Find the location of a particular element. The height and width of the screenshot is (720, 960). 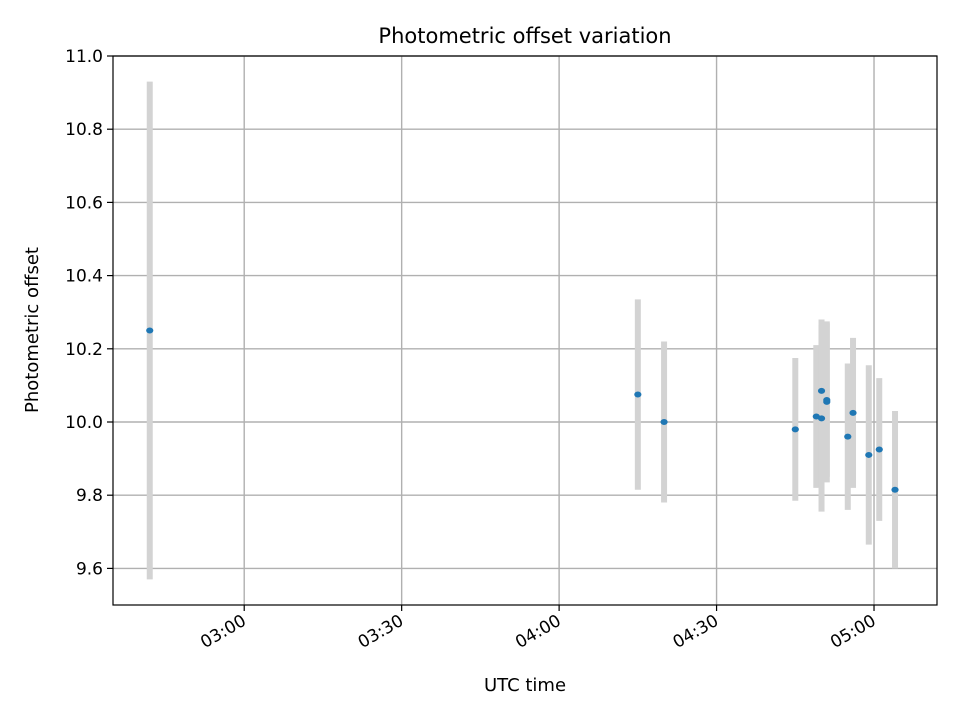

y-tick-label: 10.0 is located at coordinates (84, 423).